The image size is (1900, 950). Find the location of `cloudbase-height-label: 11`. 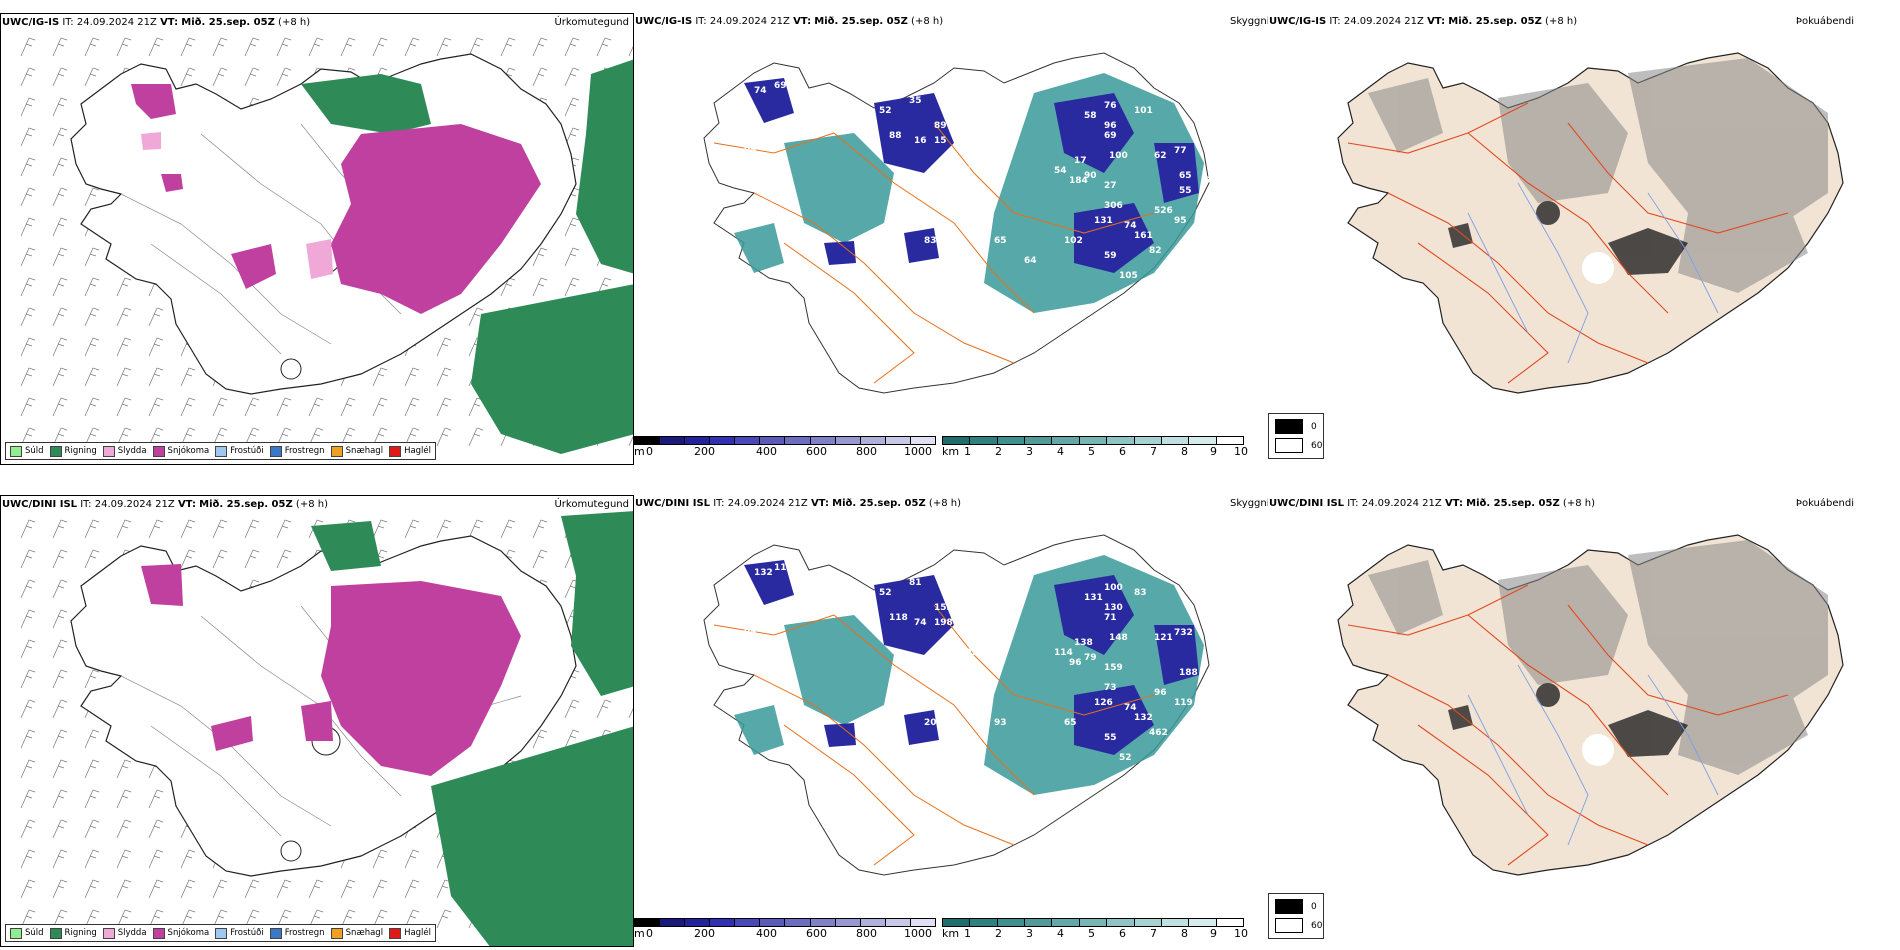

cloudbase-height-label: 11 is located at coordinates (780, 568).